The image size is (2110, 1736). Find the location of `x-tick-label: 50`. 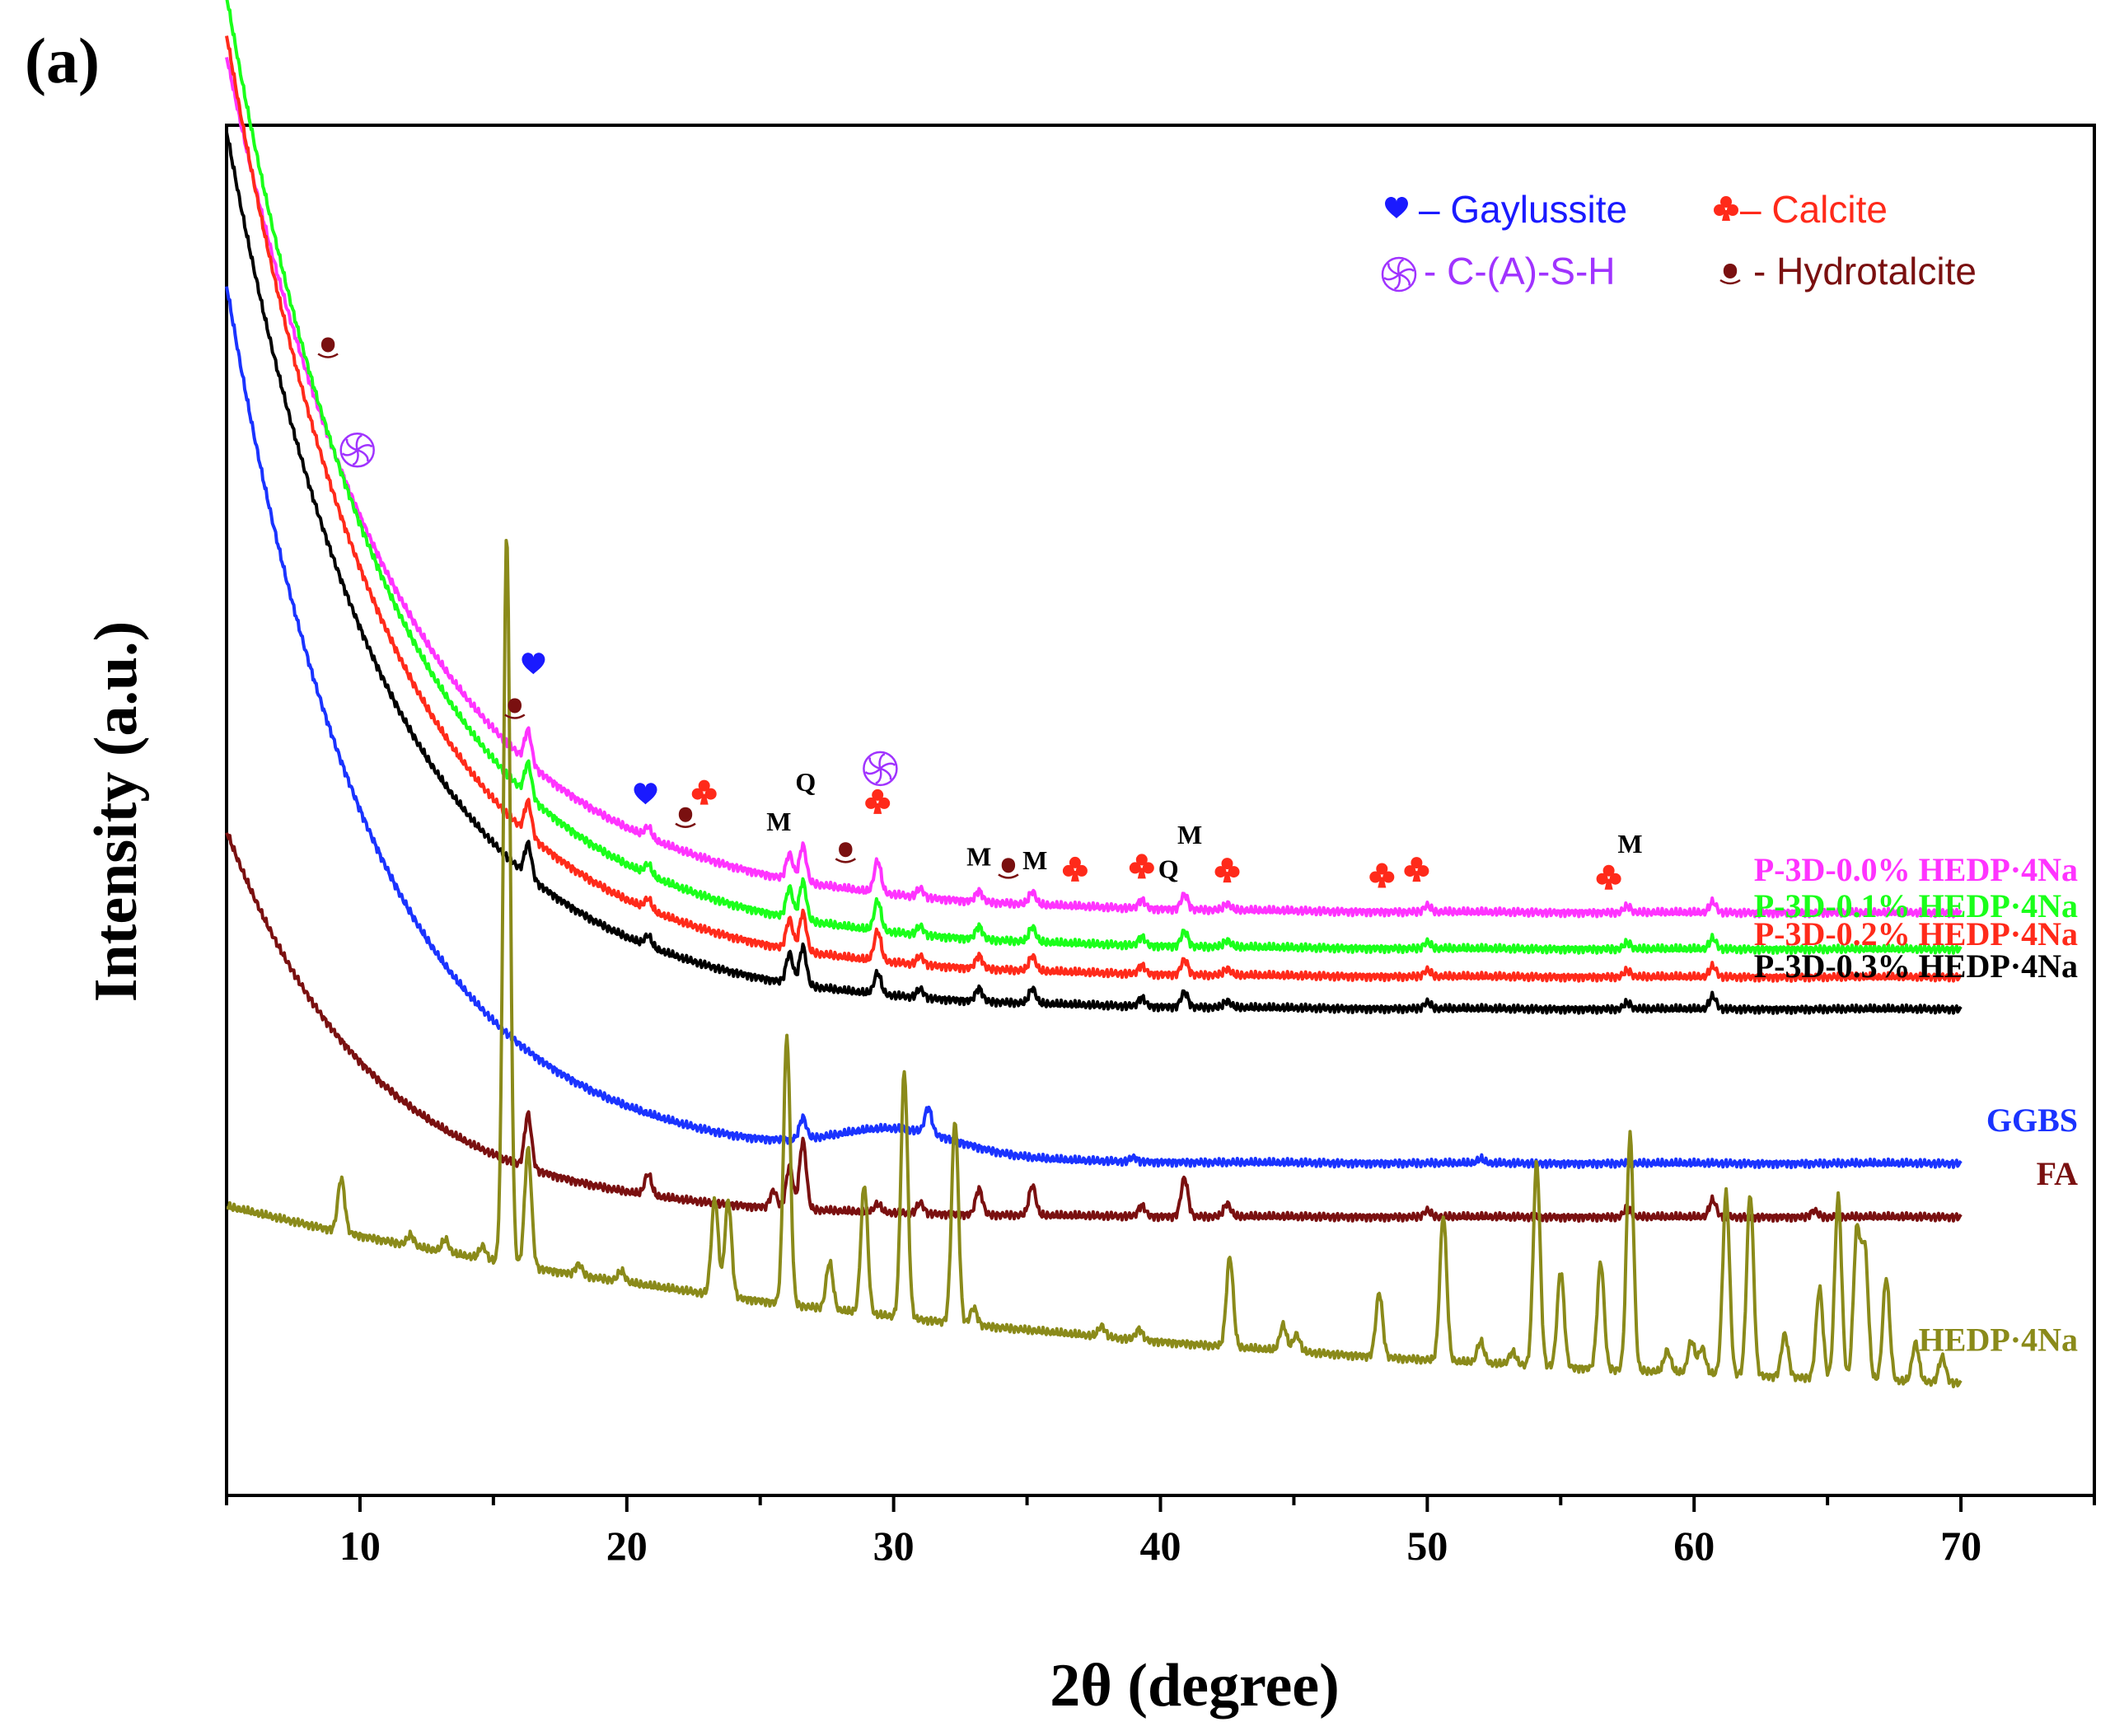

x-tick-label: 50 is located at coordinates (1427, 1546).